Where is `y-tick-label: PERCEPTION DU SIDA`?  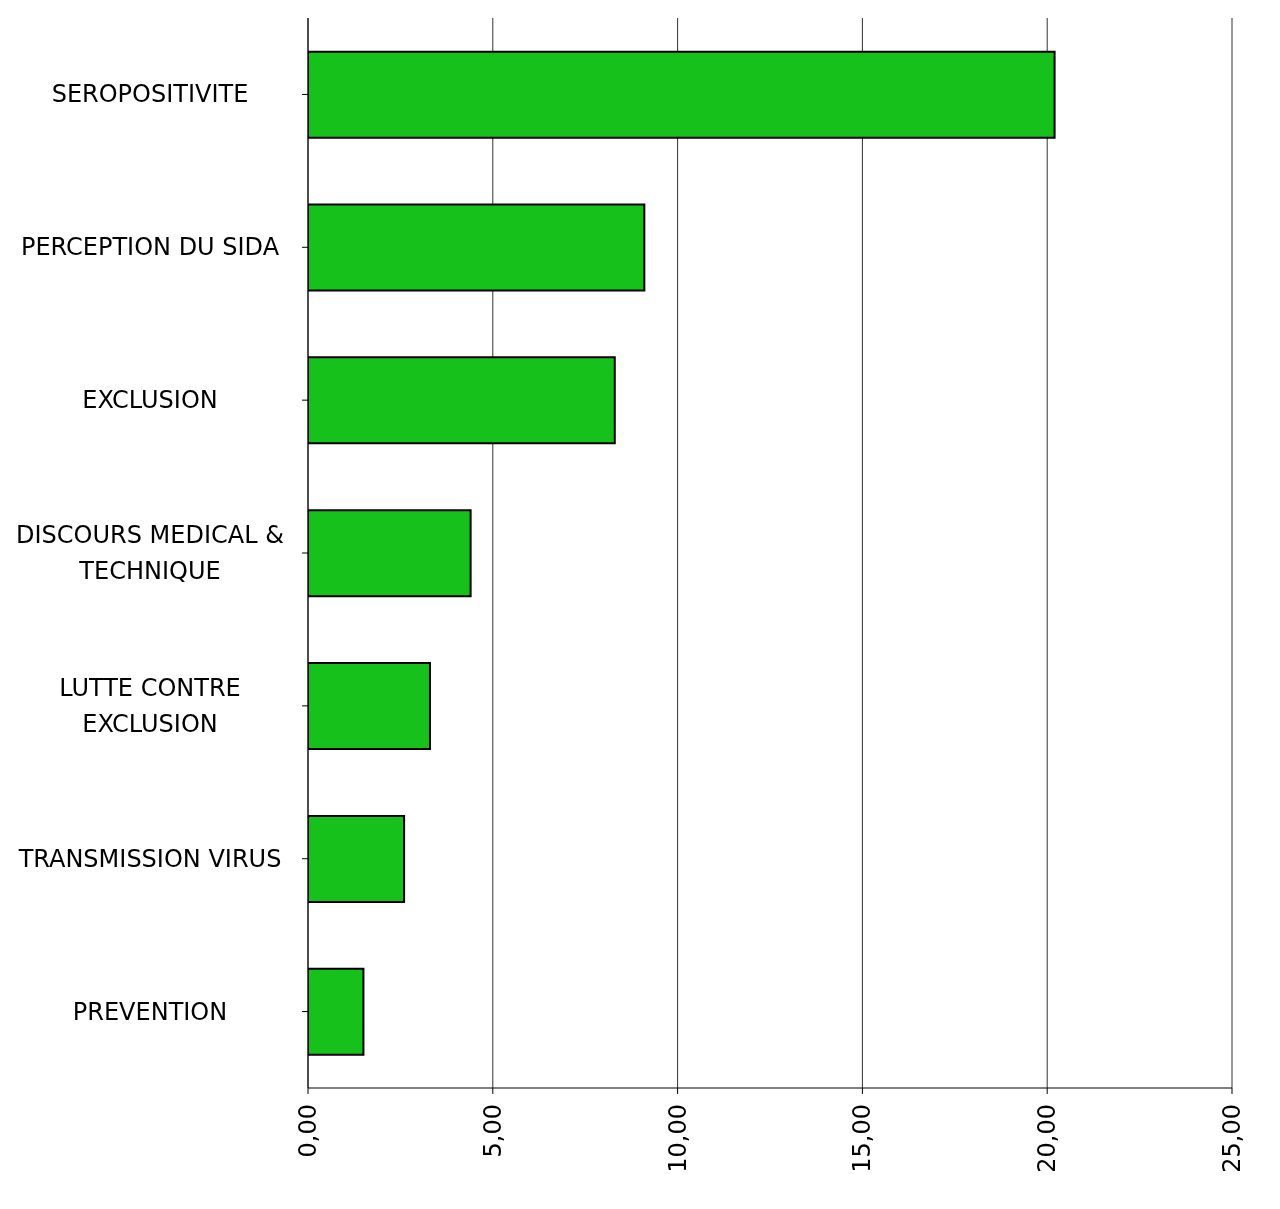
y-tick-label: PERCEPTION DU SIDA is located at coordinates (150, 247).